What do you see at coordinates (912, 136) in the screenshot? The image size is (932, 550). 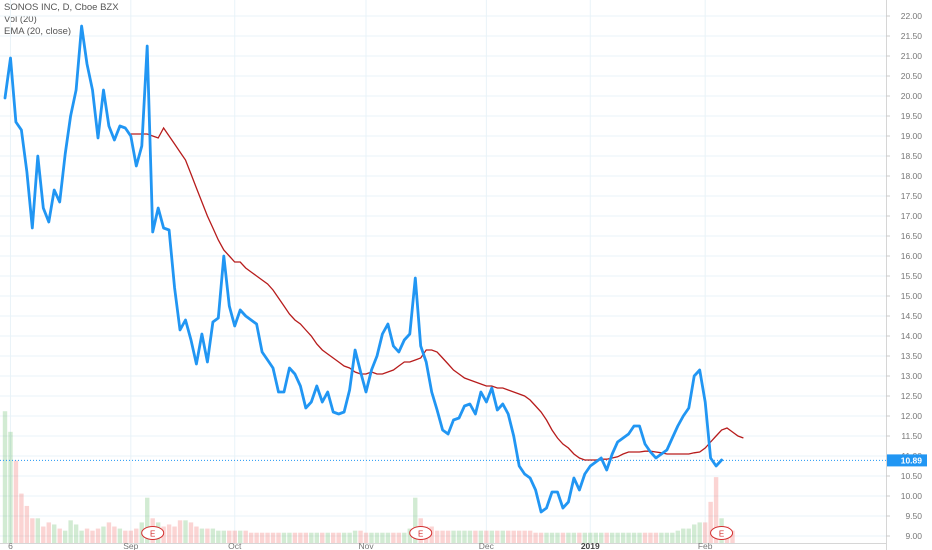 I see `y-tick-label: 19.00` at bounding box center [912, 136].